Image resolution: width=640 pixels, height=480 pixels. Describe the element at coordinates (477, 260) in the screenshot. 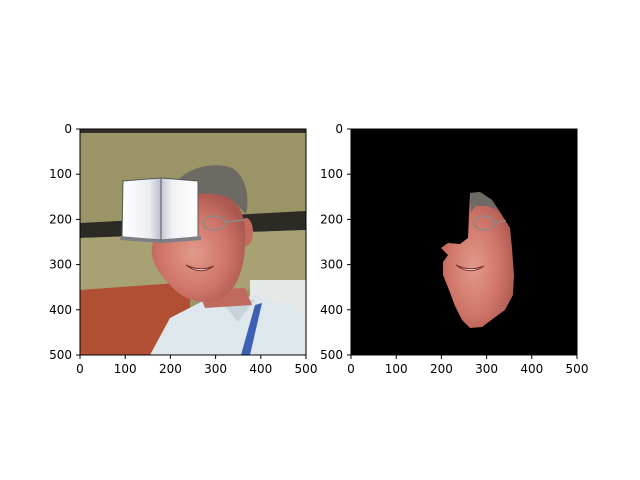

I see `face-segment` at that location.